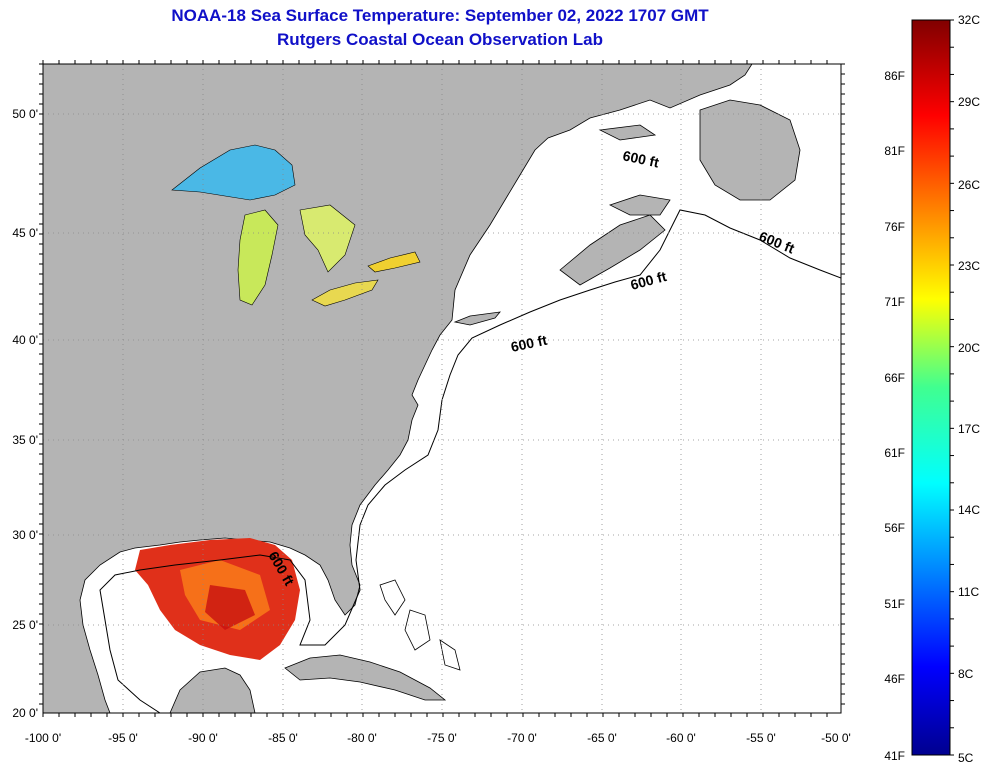  I want to click on fahrenheit-label: 71F, so click(894, 302).